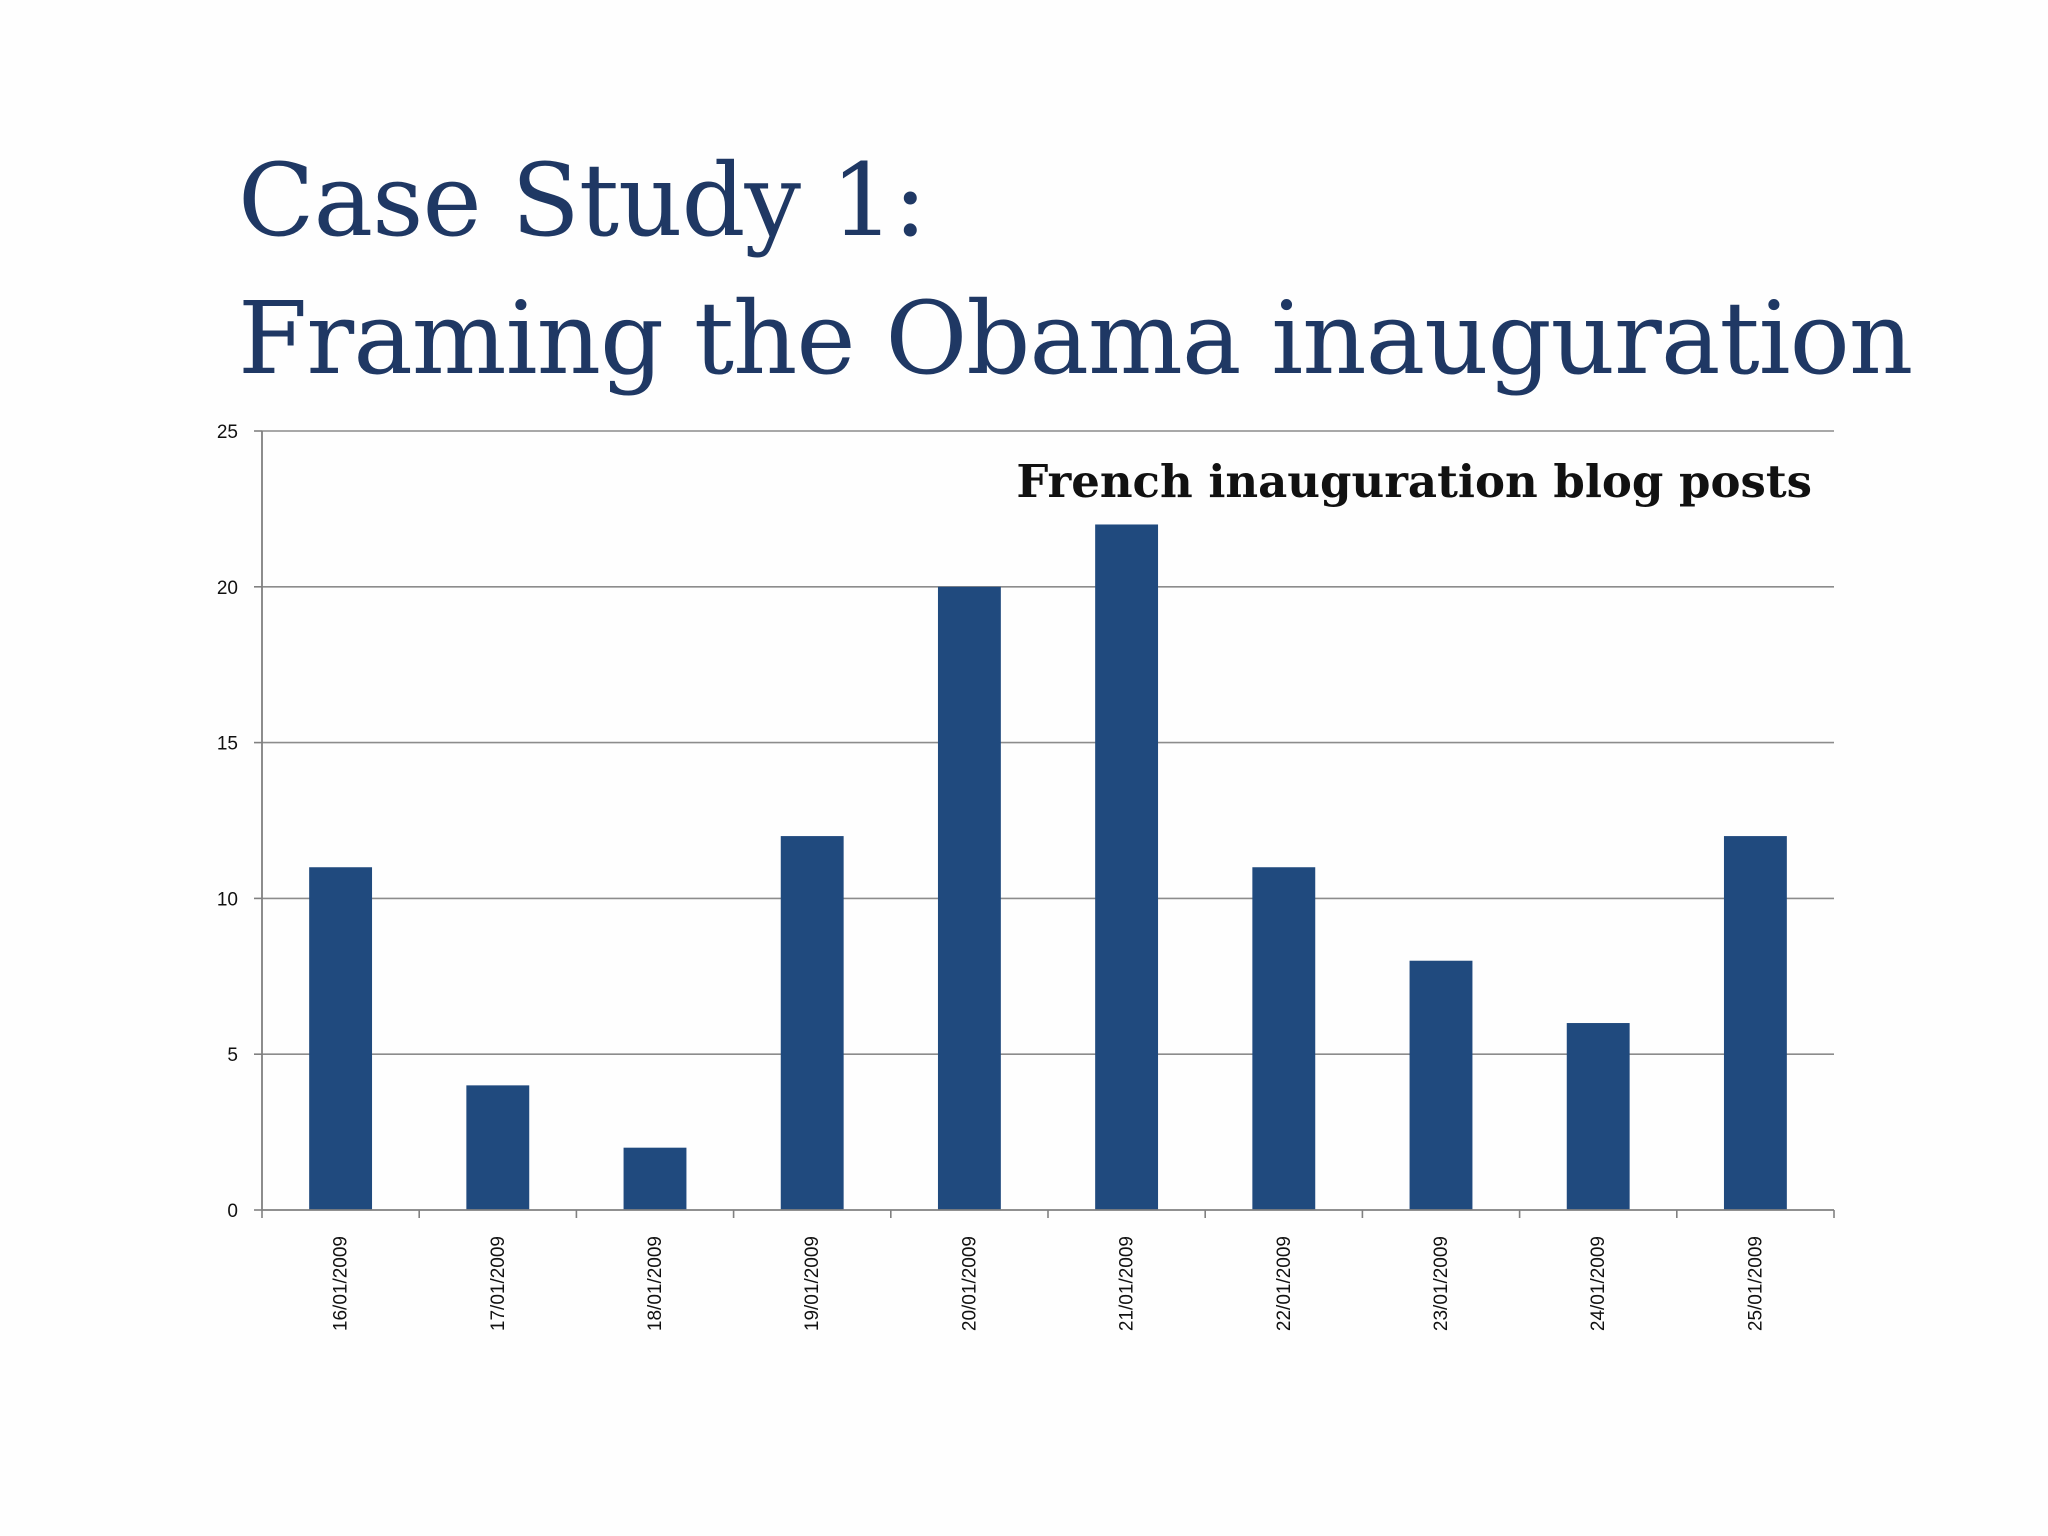 Image resolution: width=2048 pixels, height=1536 pixels. What do you see at coordinates (969, 898) in the screenshot?
I see `bar-20-01-2009` at bounding box center [969, 898].